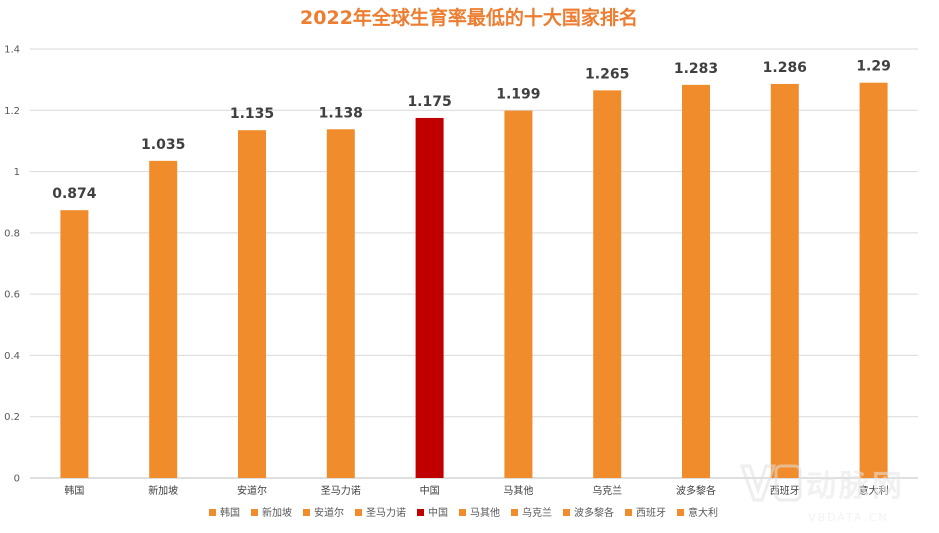 The height and width of the screenshot is (533, 939). I want to click on x-tick-label: 韩国, so click(74, 490).